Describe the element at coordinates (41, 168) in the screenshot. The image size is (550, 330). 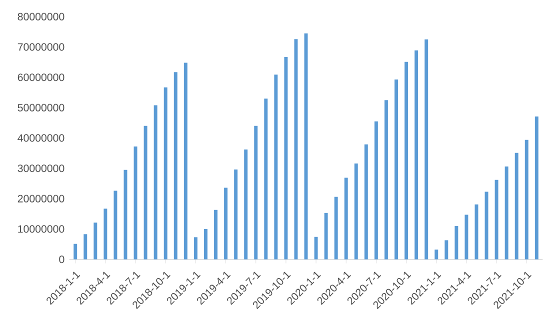
I see `y-tick-label: 30000000` at that location.